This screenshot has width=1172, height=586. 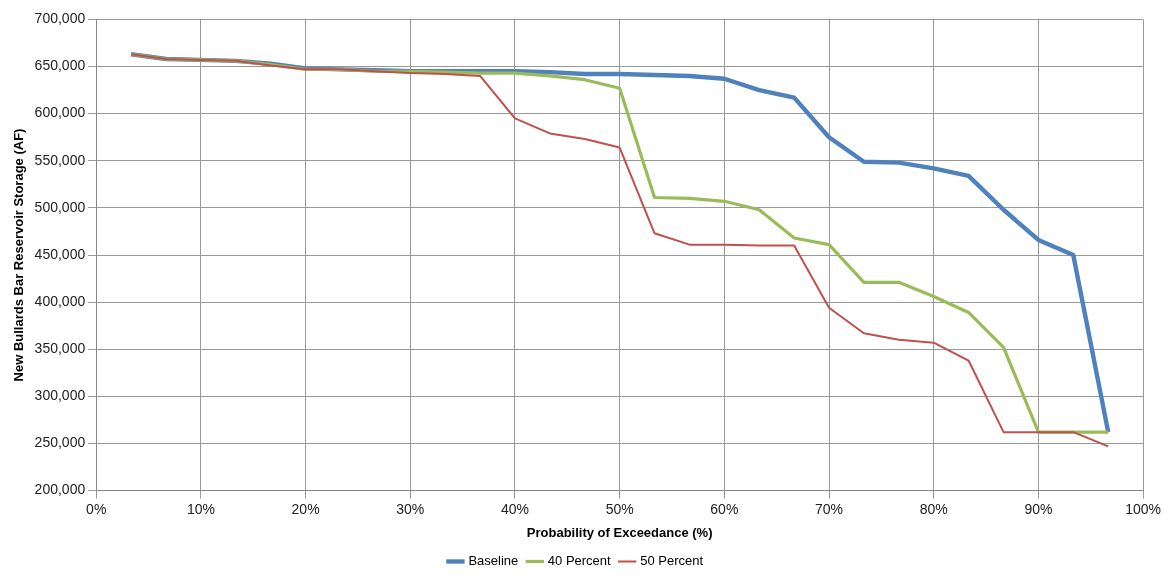 I want to click on x-tick-label: 20%, so click(x=305, y=508).